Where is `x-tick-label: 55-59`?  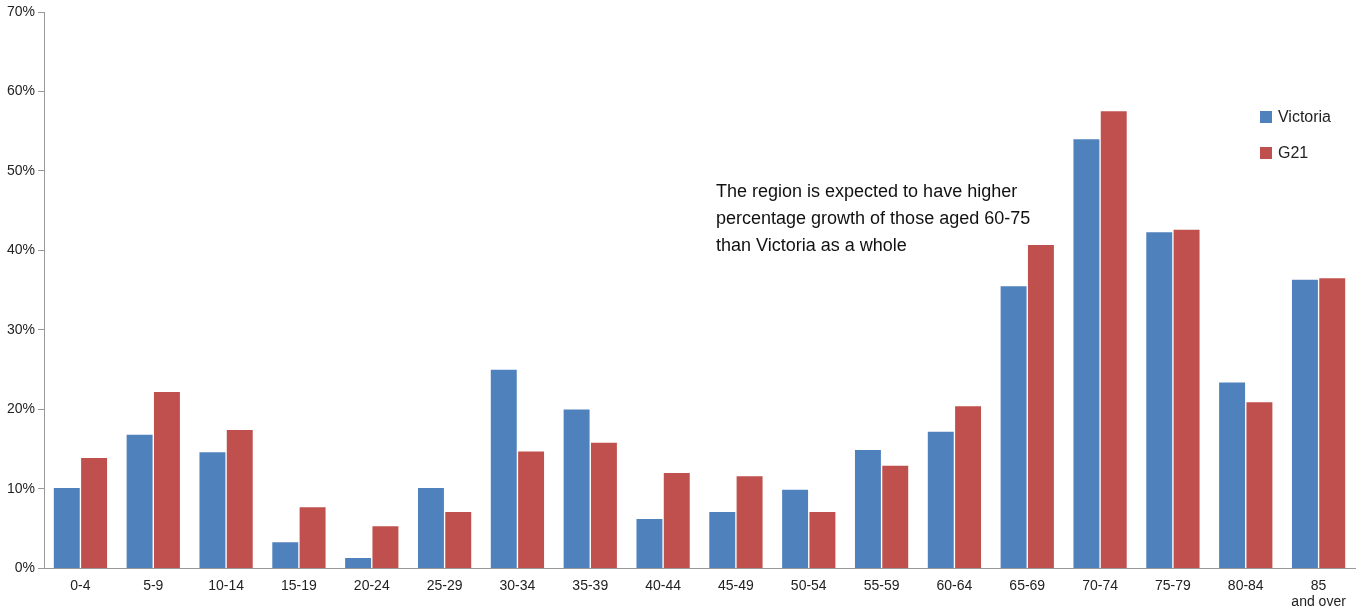
x-tick-label: 55-59 is located at coordinates (881, 584).